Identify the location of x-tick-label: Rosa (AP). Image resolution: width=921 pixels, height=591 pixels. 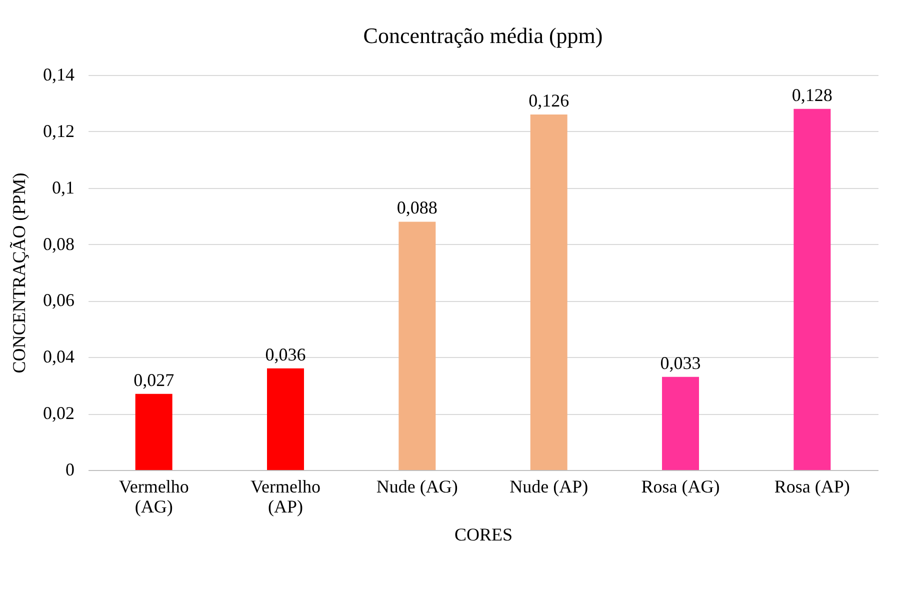
(812, 486).